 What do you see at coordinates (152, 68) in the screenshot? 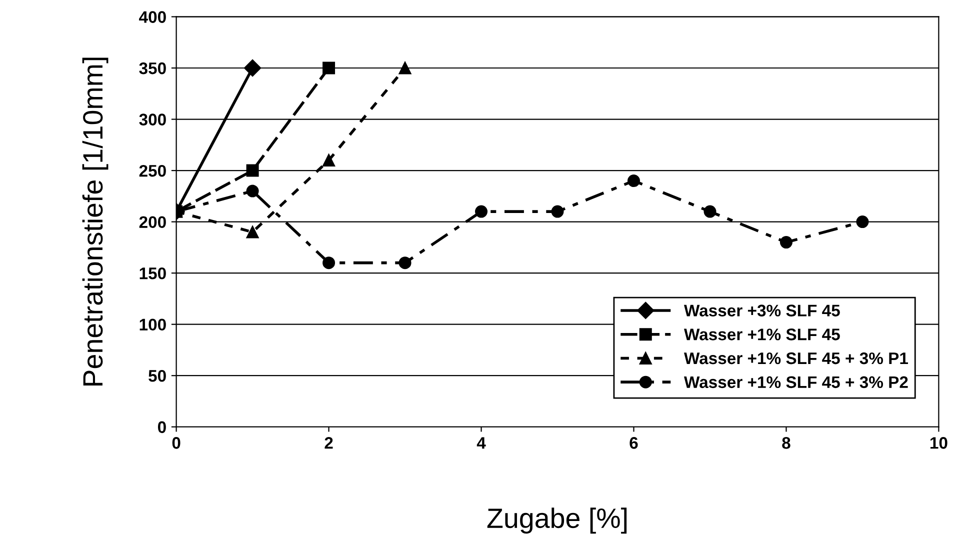
I see `y-tick-label: 350` at bounding box center [152, 68].